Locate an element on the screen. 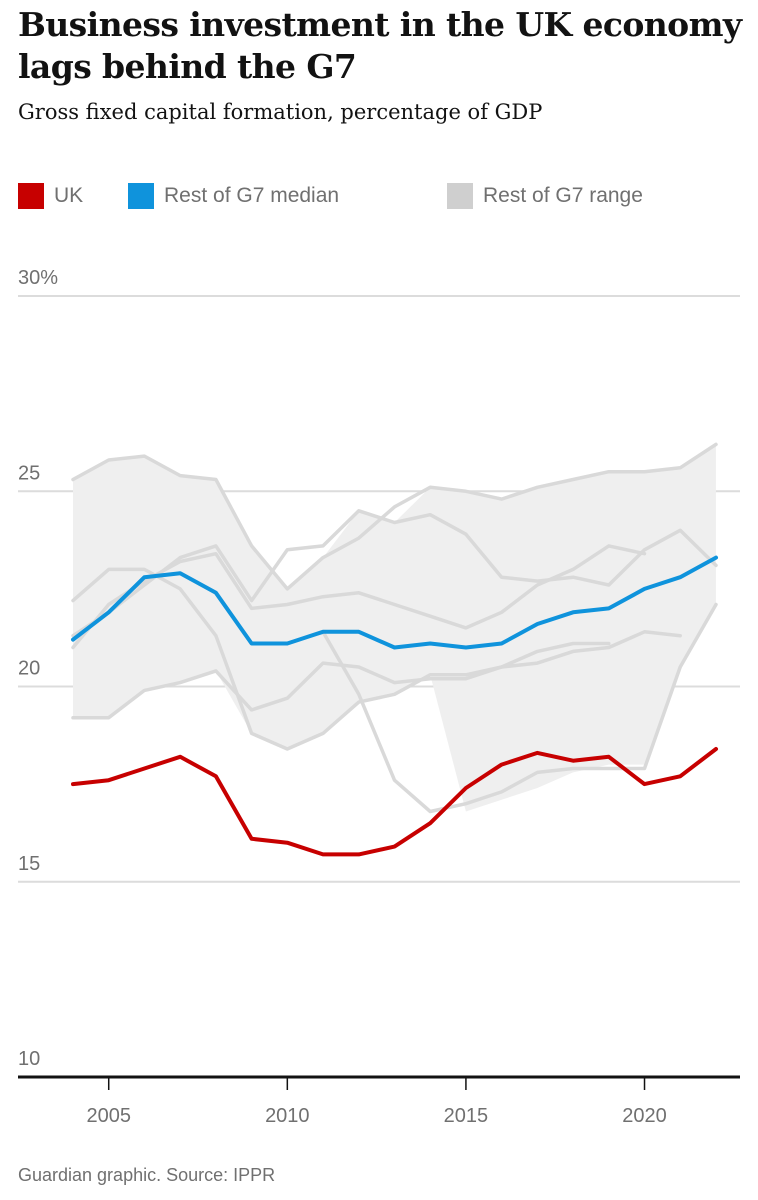 The height and width of the screenshot is (1200, 758). legend-item-median: Rest of G7 median is located at coordinates (233, 196).